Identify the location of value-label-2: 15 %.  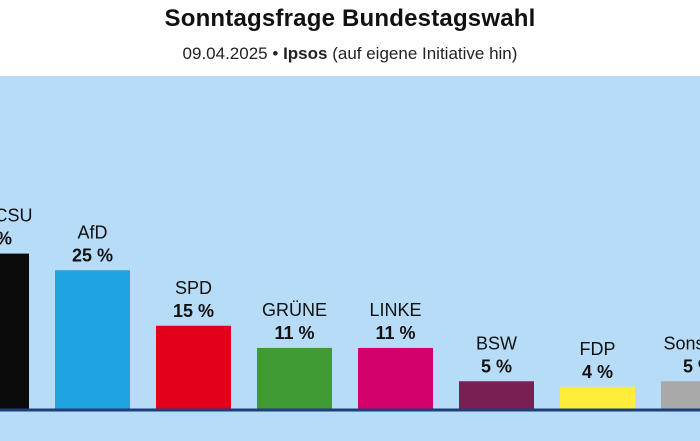
(193, 311).